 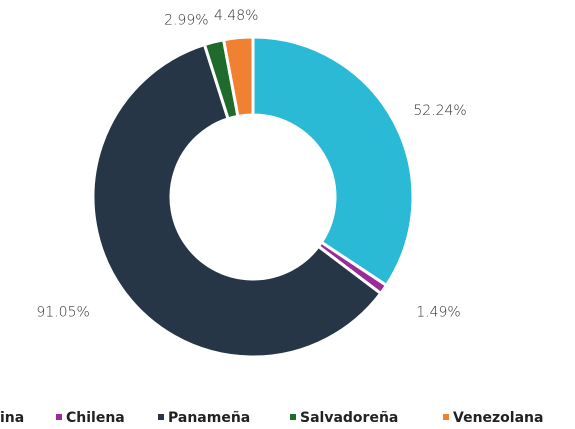 I want to click on data-label: 91.05%, so click(x=62, y=313).